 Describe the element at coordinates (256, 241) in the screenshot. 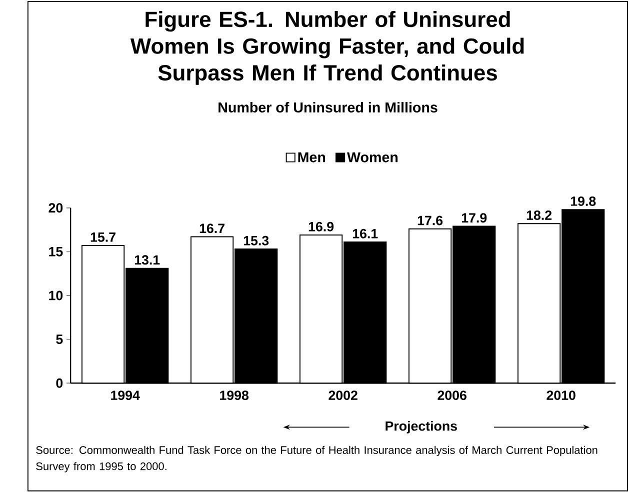

I see `data-label: 15.3` at that location.